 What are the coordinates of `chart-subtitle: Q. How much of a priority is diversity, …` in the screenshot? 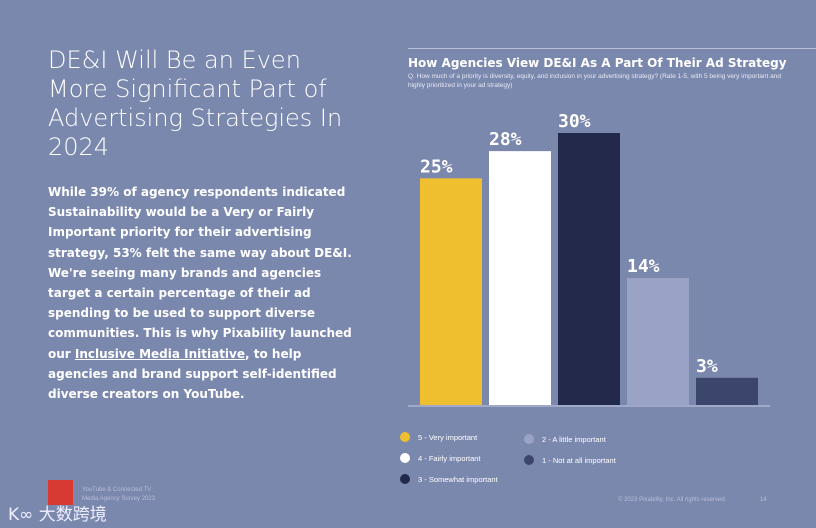 It's located at (594, 81).